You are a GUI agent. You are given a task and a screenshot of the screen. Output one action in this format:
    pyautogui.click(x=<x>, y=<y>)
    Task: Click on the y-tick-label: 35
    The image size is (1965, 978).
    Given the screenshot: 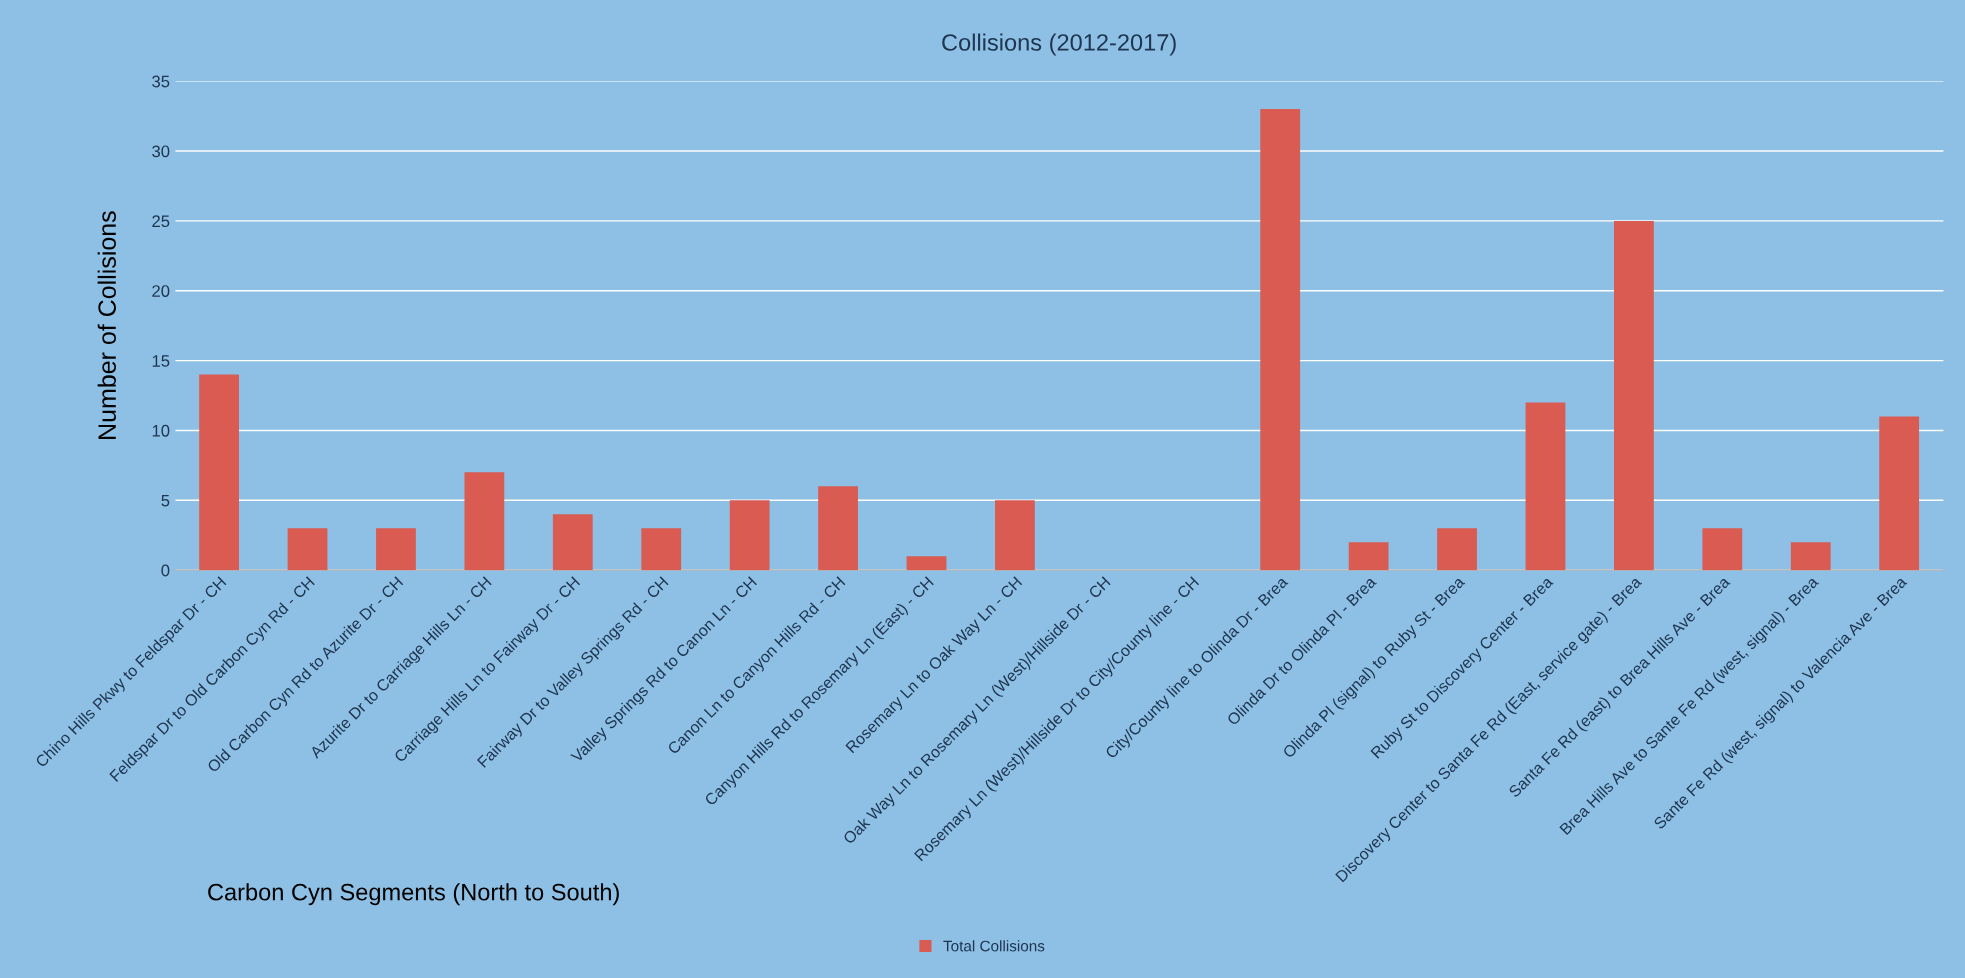 What is the action you would take?
    pyautogui.click(x=161, y=81)
    